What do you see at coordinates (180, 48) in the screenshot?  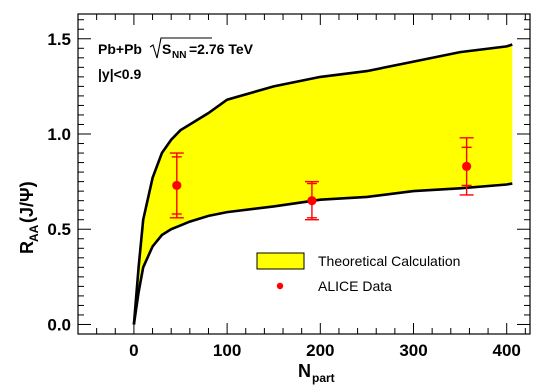 I see `sqrt-sign` at bounding box center [180, 48].